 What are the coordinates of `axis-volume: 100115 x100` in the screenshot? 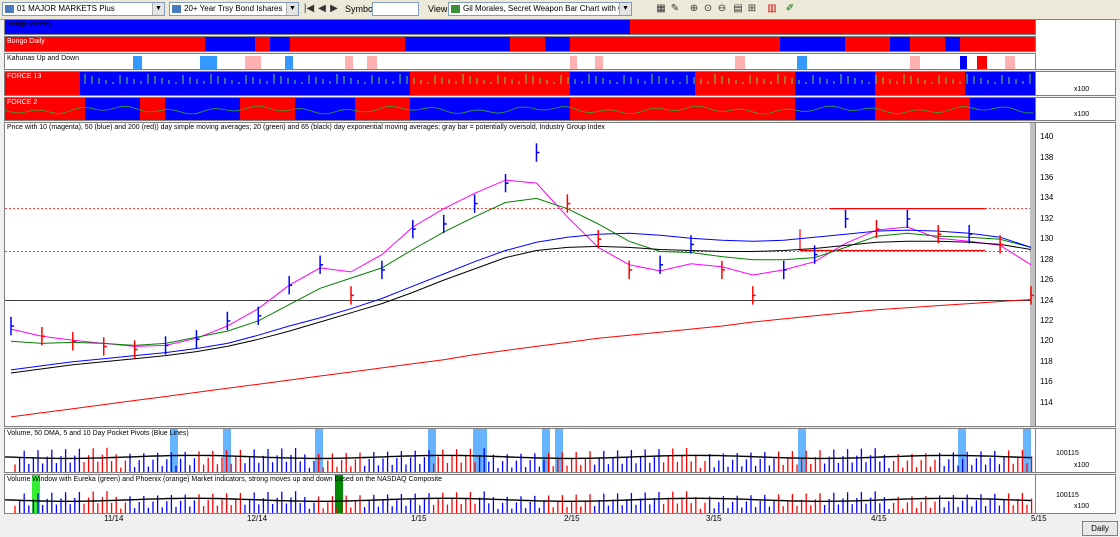 It's located at (1076, 450).